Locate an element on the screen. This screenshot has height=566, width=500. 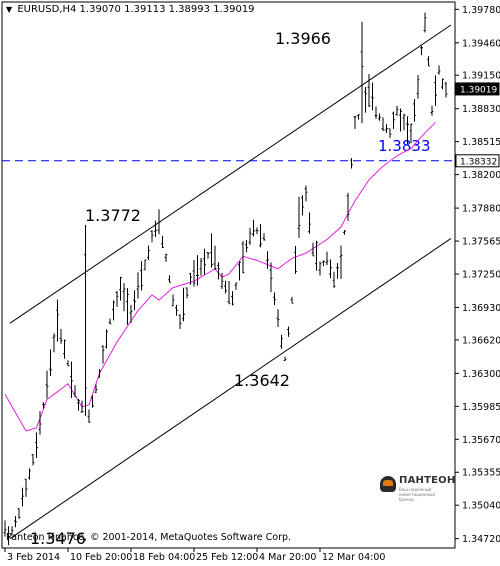
high-value: 1.39113 is located at coordinates (145, 9).